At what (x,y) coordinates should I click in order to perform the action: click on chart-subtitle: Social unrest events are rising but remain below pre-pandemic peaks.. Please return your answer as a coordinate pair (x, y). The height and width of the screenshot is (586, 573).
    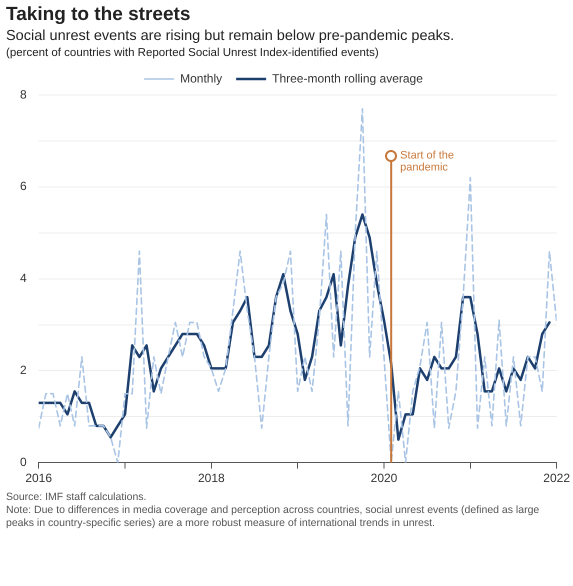
    Looking at the image, I should click on (231, 36).